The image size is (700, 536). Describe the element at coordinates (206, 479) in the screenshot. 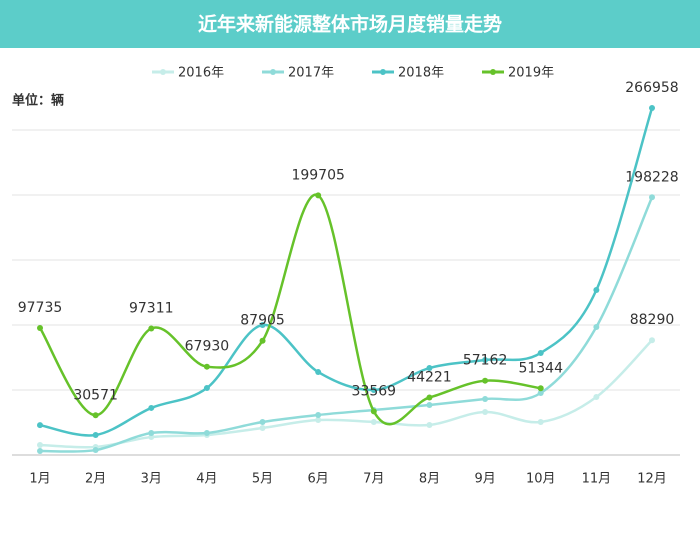

I see `x-tick-label: 4月` at that location.